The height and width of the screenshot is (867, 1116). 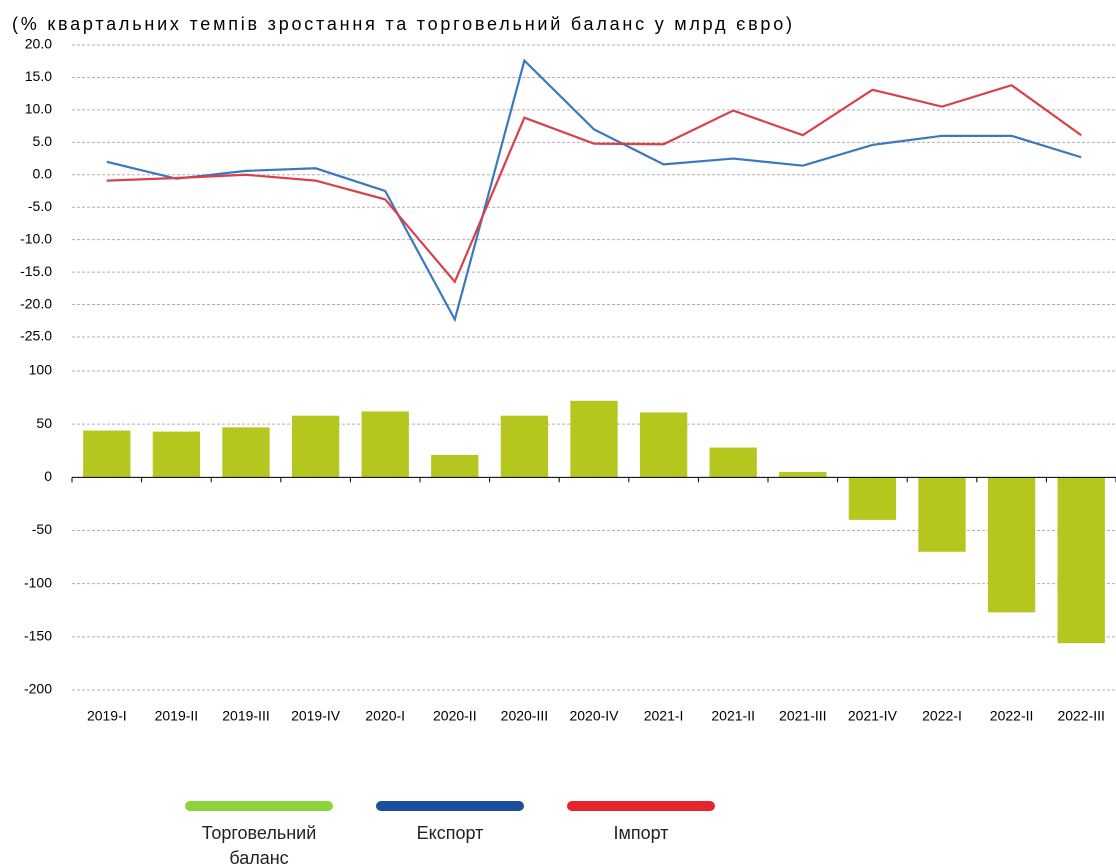 What do you see at coordinates (36, 271) in the screenshot?
I see `y-tick-label: -15.0` at bounding box center [36, 271].